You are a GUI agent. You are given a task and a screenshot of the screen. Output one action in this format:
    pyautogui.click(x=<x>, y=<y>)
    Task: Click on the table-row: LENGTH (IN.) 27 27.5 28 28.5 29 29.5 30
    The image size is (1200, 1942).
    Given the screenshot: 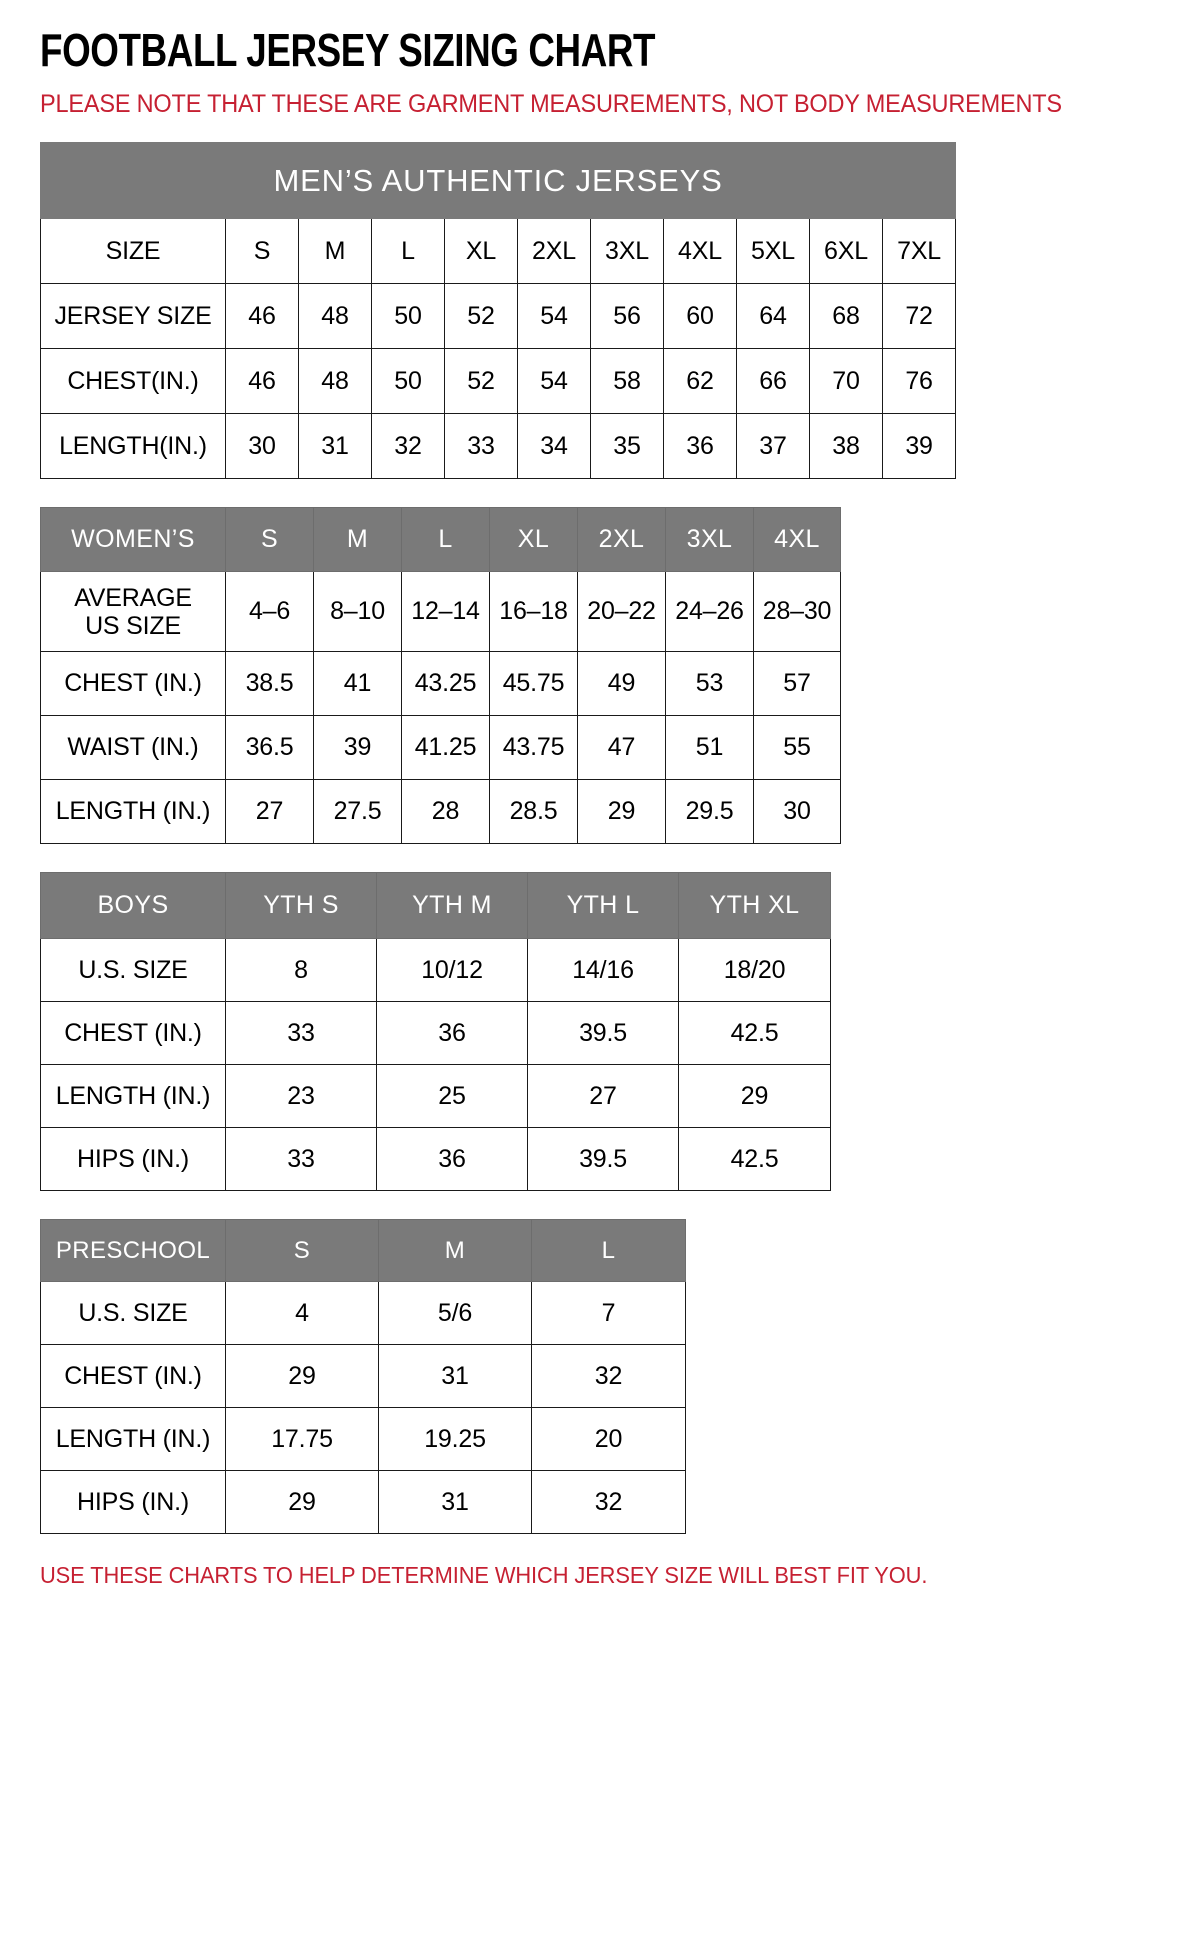 What is the action you would take?
    pyautogui.click(x=440, y=812)
    